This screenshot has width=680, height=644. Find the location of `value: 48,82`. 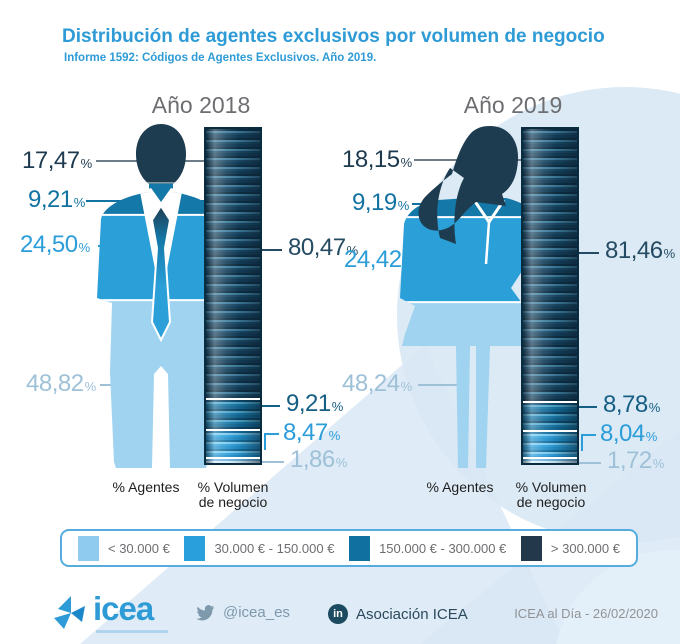

value: 48,82 is located at coordinates (55, 383).